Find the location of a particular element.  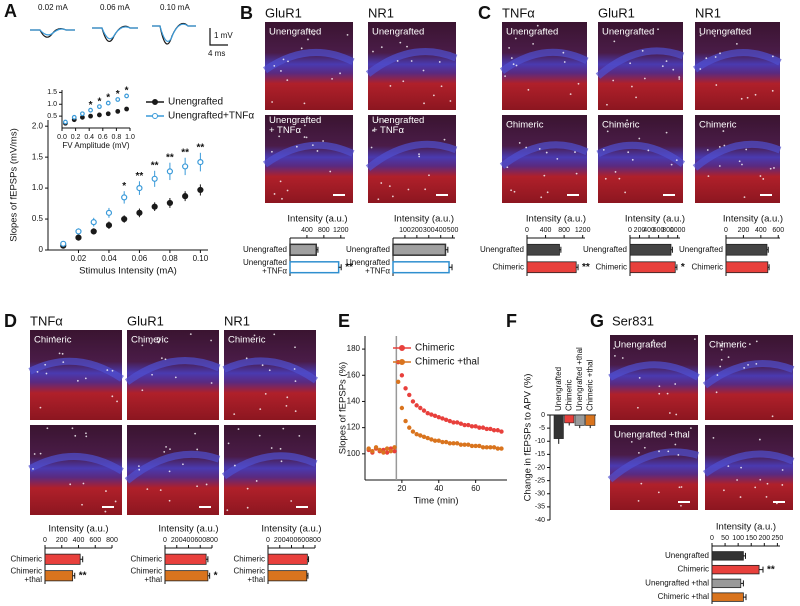

x-tick-label: 400 is located at coordinates (441, 230).